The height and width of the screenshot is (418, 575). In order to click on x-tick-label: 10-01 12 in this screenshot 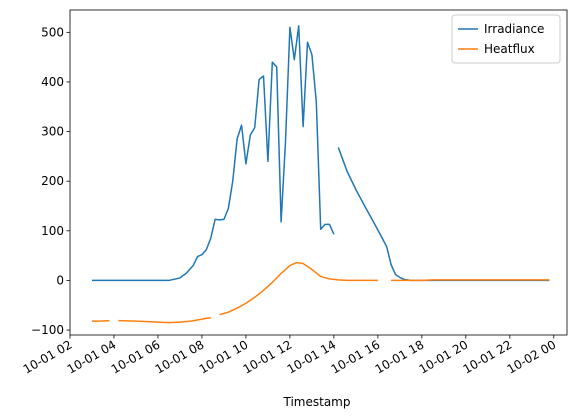, I will do `click(268, 356)`.